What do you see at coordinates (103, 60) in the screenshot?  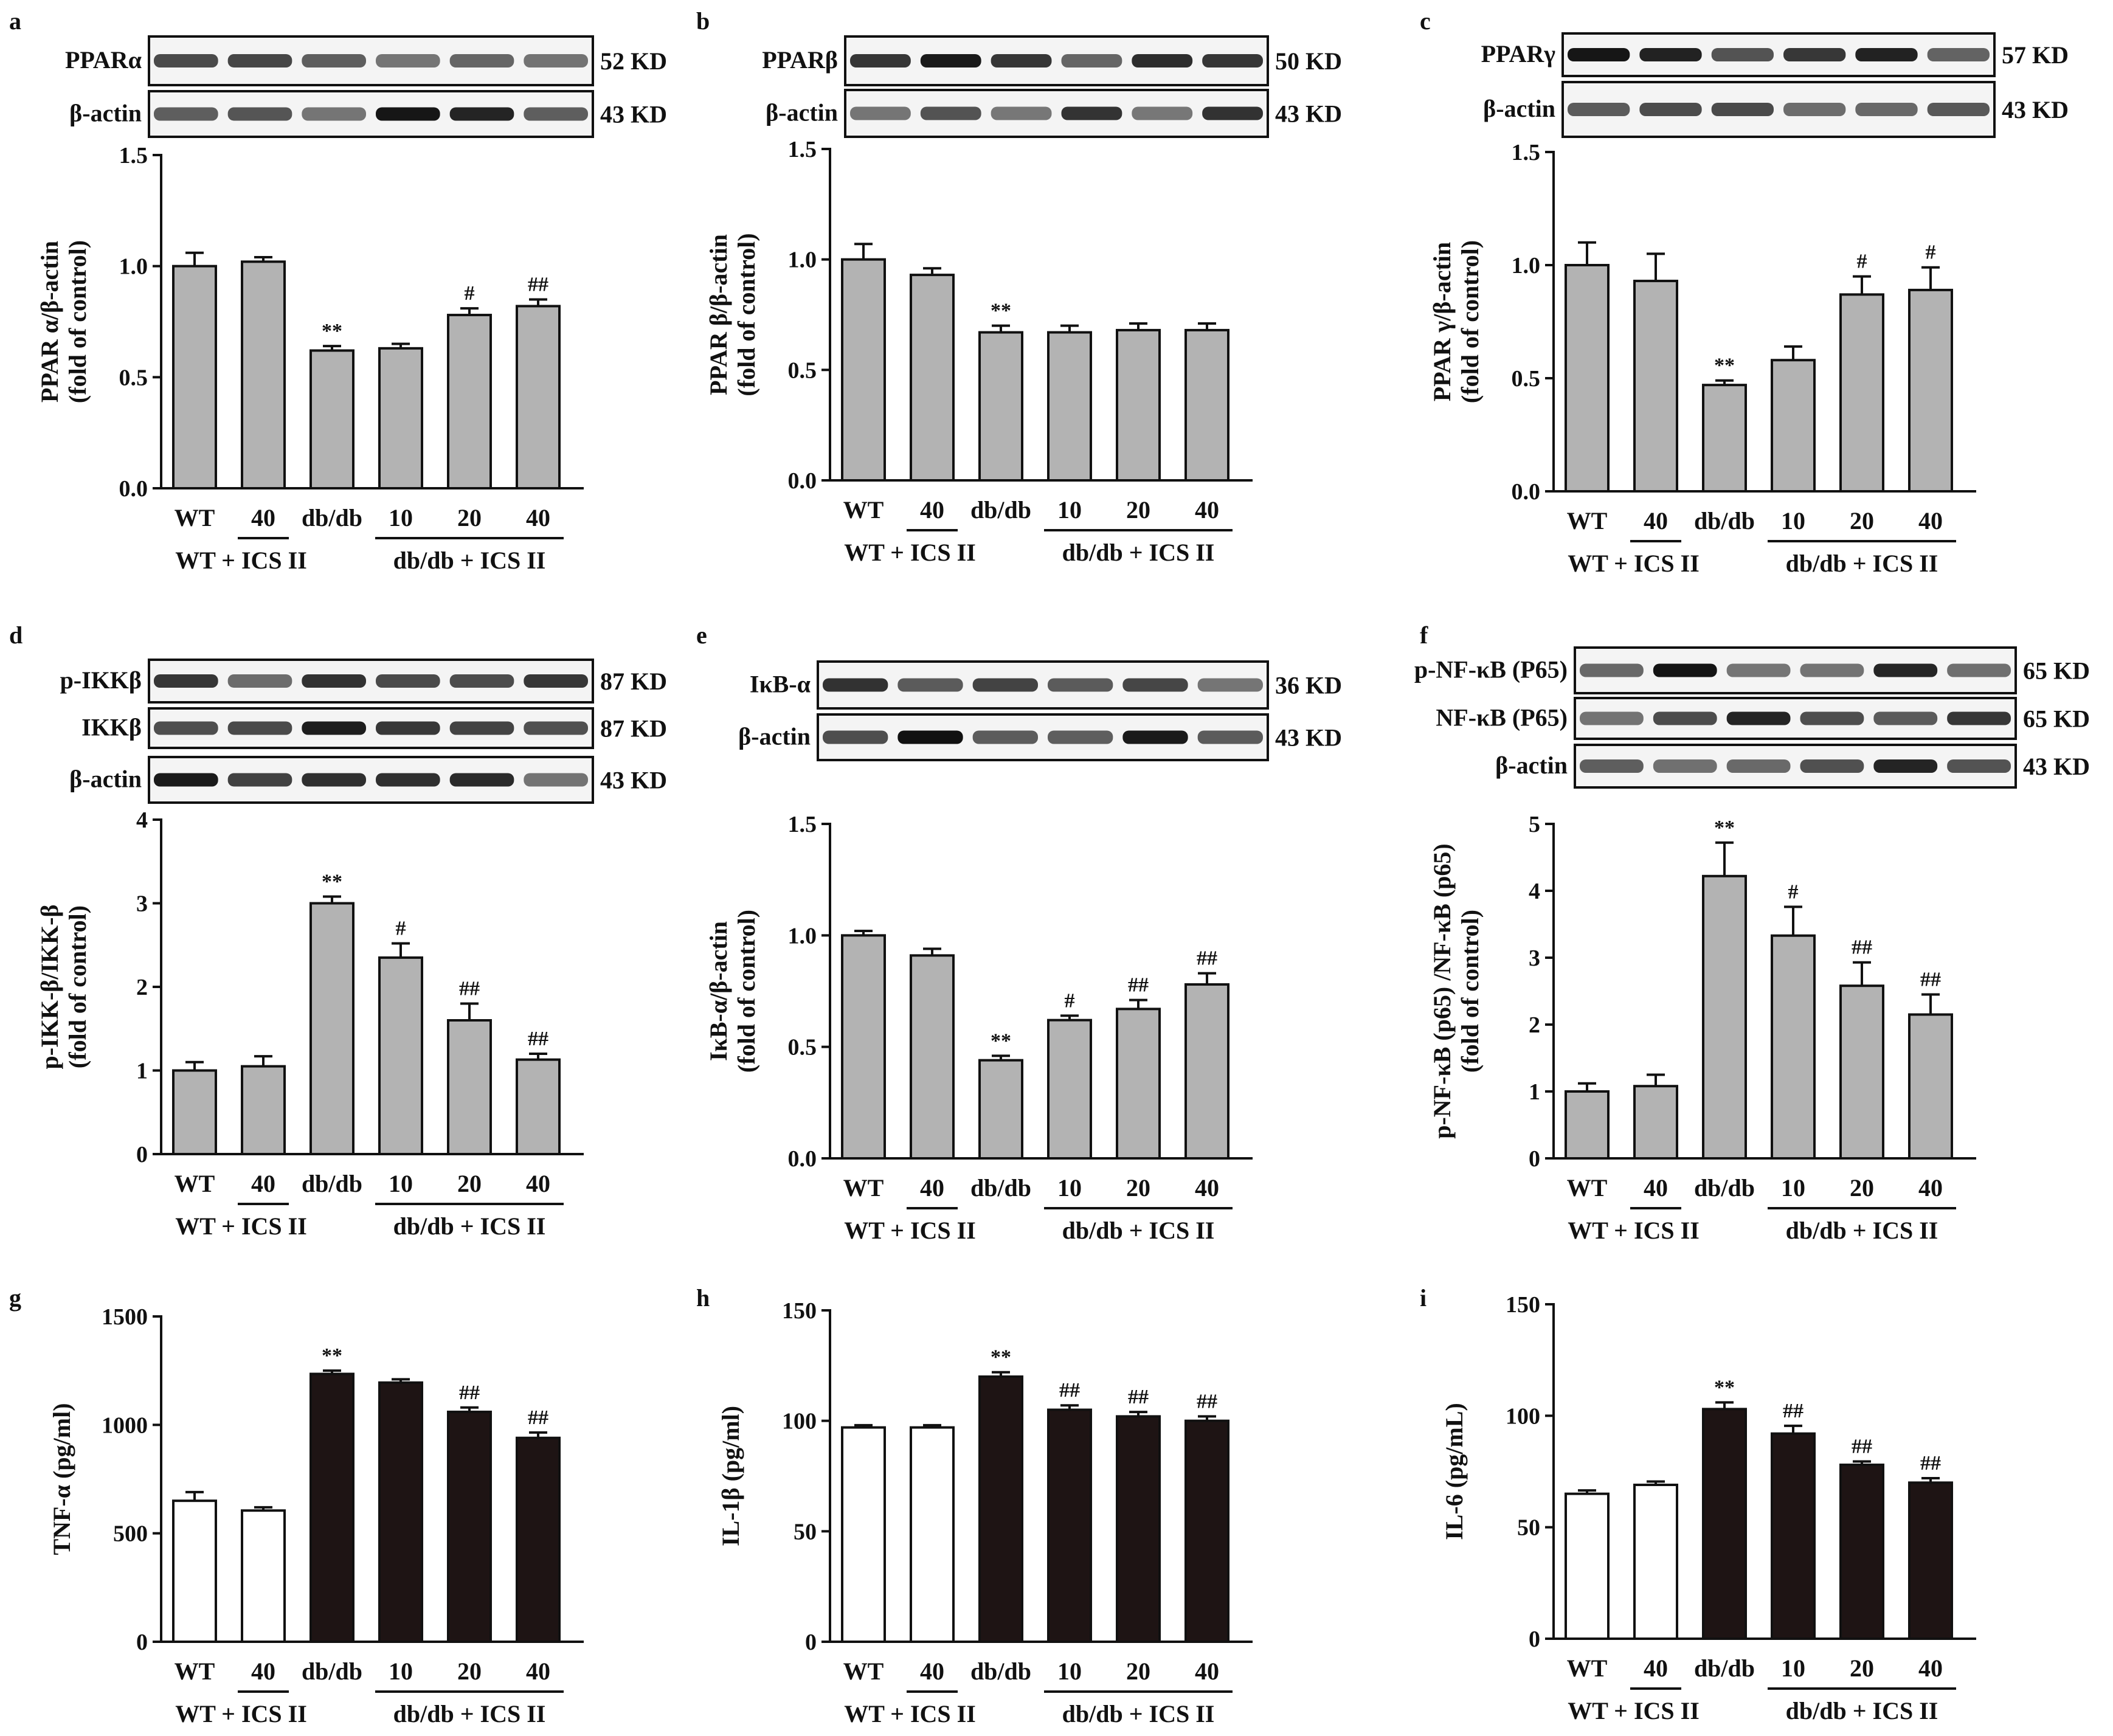 I see `blot-label: PPARα` at bounding box center [103, 60].